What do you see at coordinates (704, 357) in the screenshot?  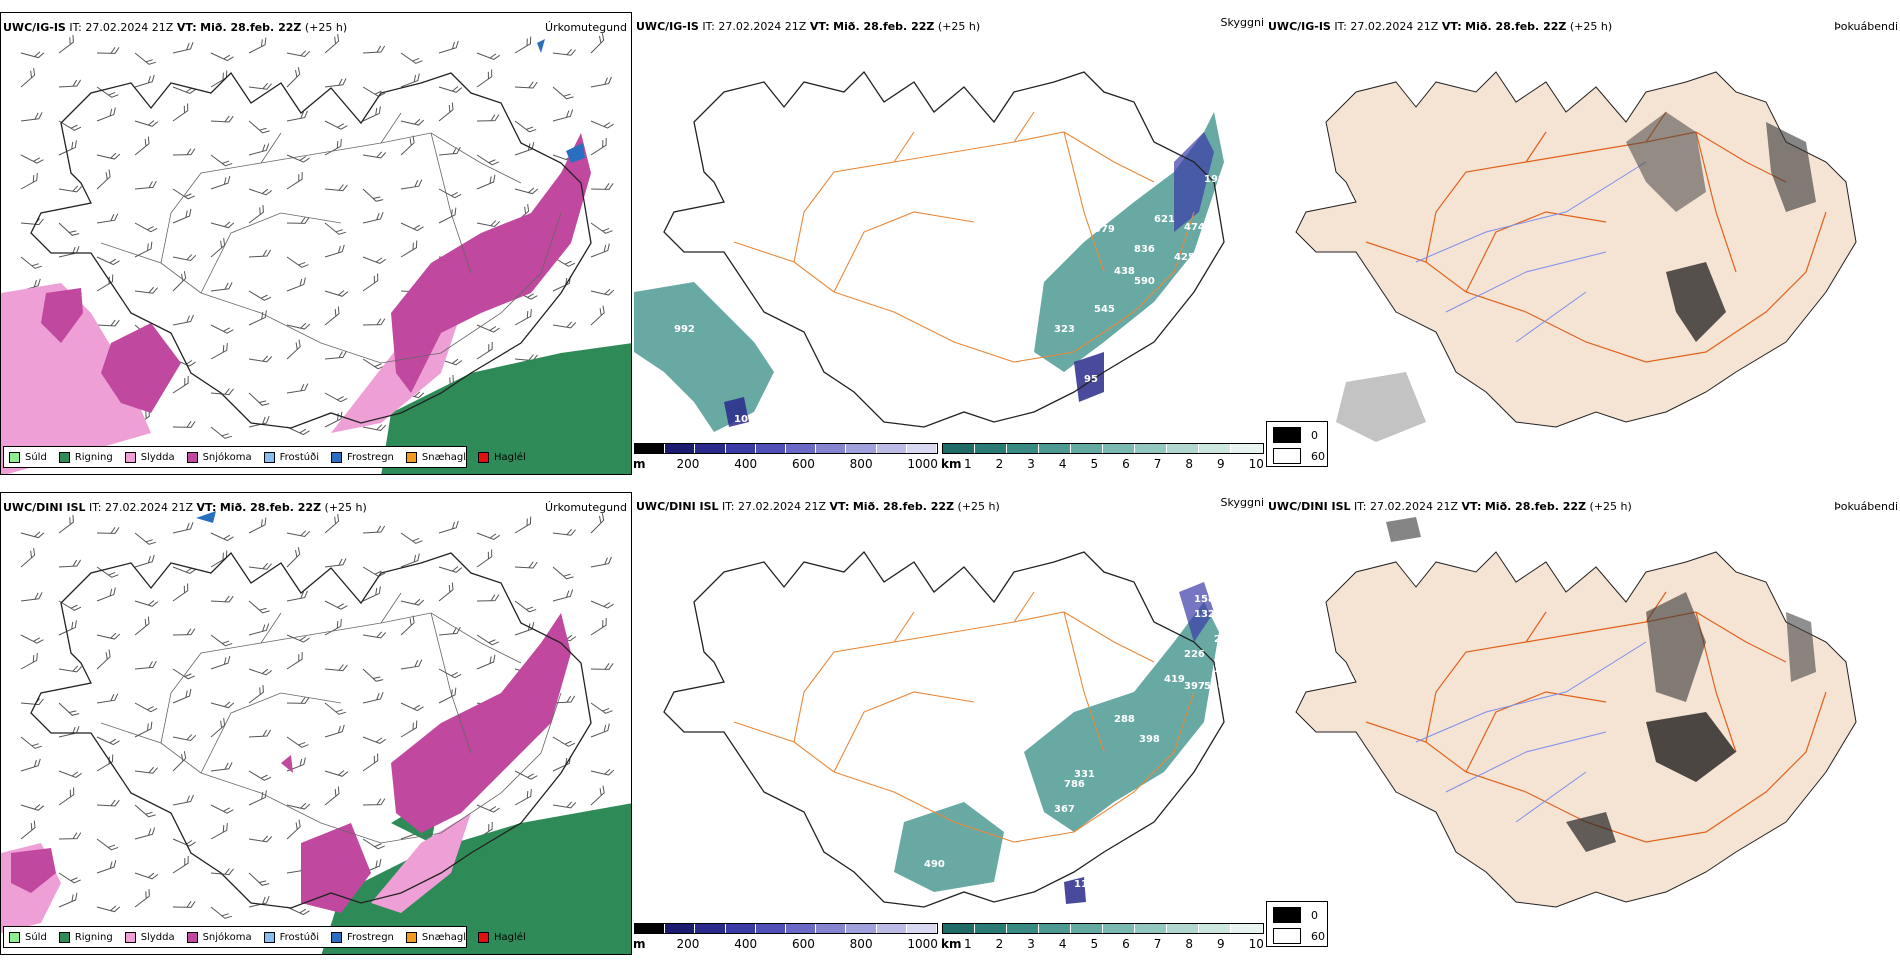 I see `low-visibility-area` at bounding box center [704, 357].